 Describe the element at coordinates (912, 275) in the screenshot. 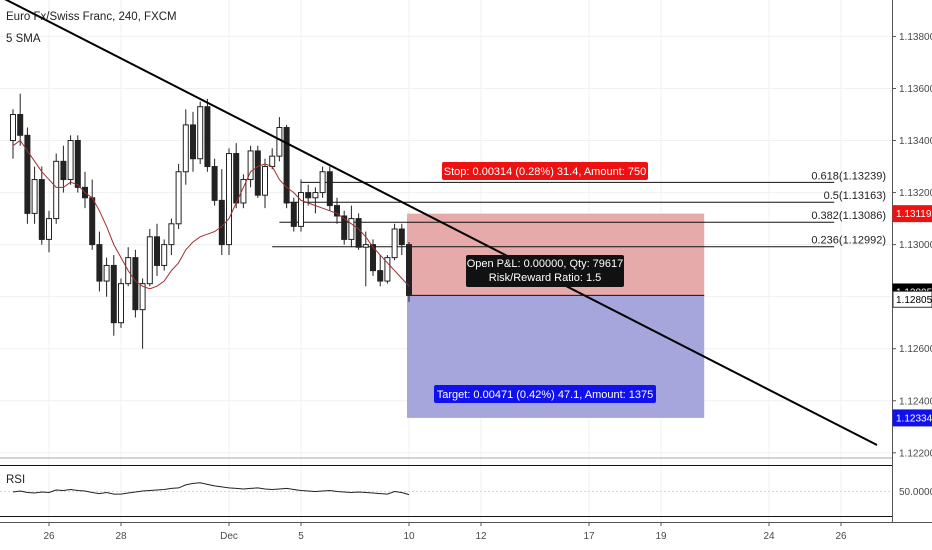

I see `price-axis-bg` at that location.